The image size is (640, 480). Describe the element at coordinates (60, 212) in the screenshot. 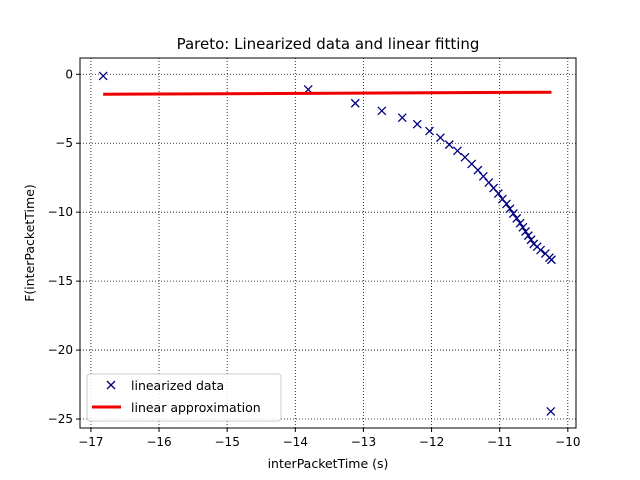

I see `y-tick-label: −10` at that location.